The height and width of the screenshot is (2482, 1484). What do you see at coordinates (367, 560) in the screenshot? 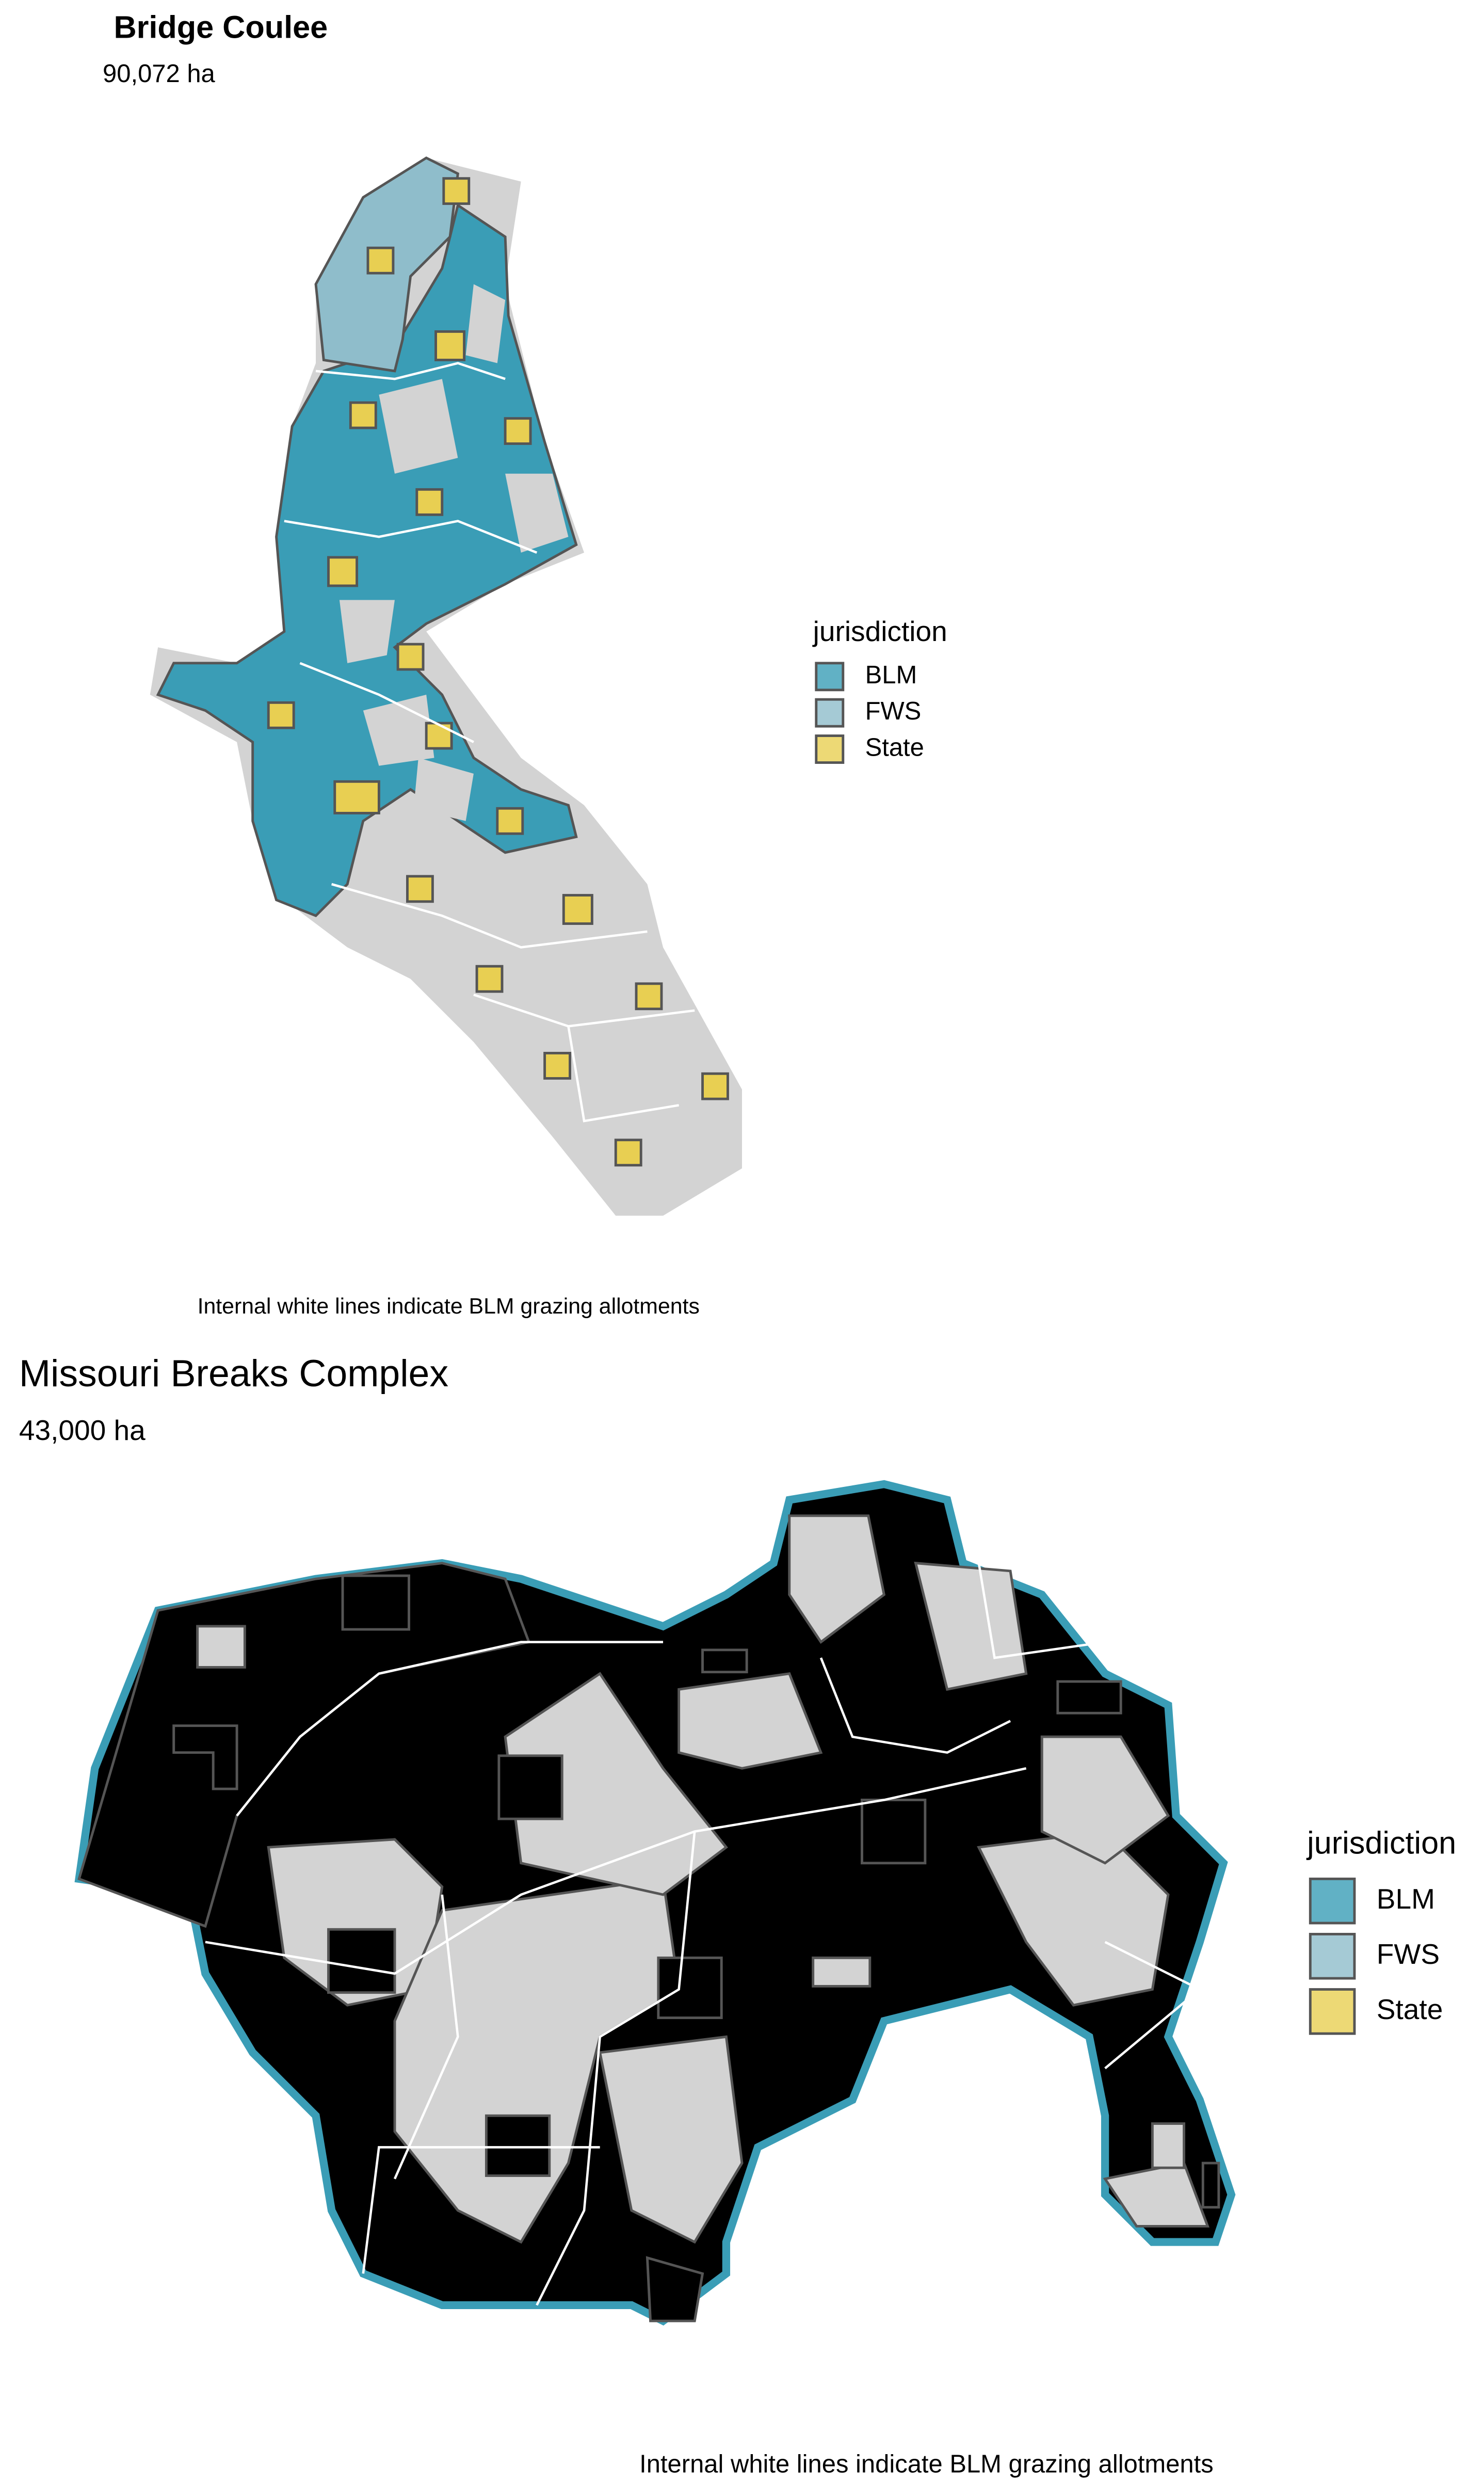
I see `blm-land` at bounding box center [367, 560].